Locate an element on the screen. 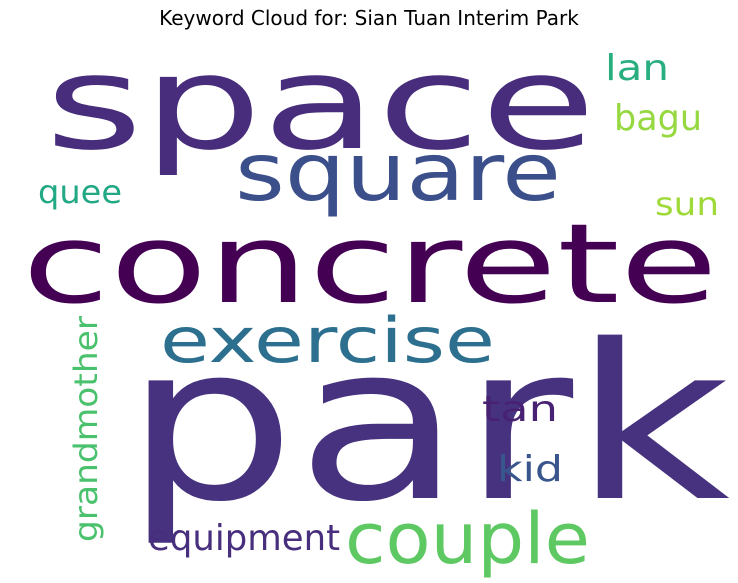 The image size is (738, 583). word-bagu: bagu is located at coordinates (658, 118).